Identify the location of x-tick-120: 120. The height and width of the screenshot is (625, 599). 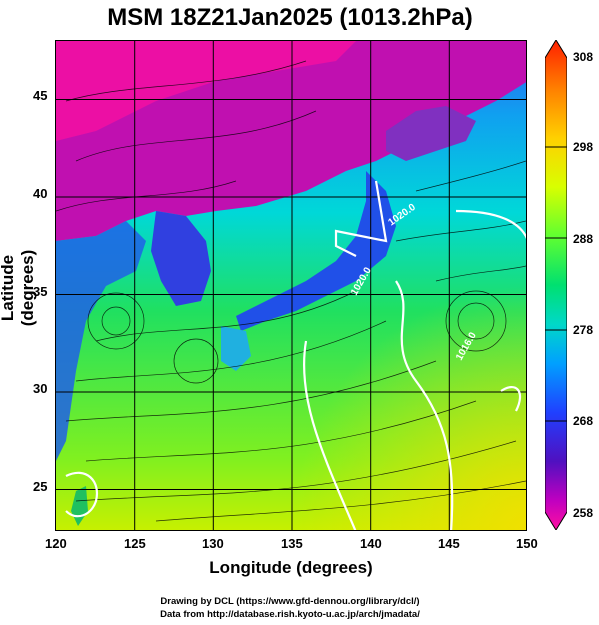
(56, 543).